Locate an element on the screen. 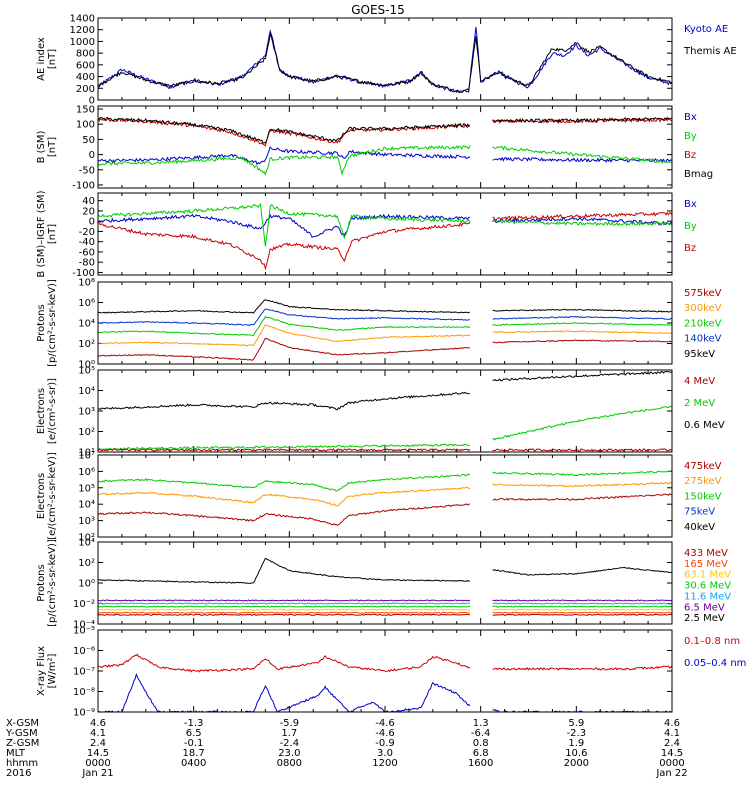  panel-ylabel: AE index[nT] is located at coordinates (47, 59).